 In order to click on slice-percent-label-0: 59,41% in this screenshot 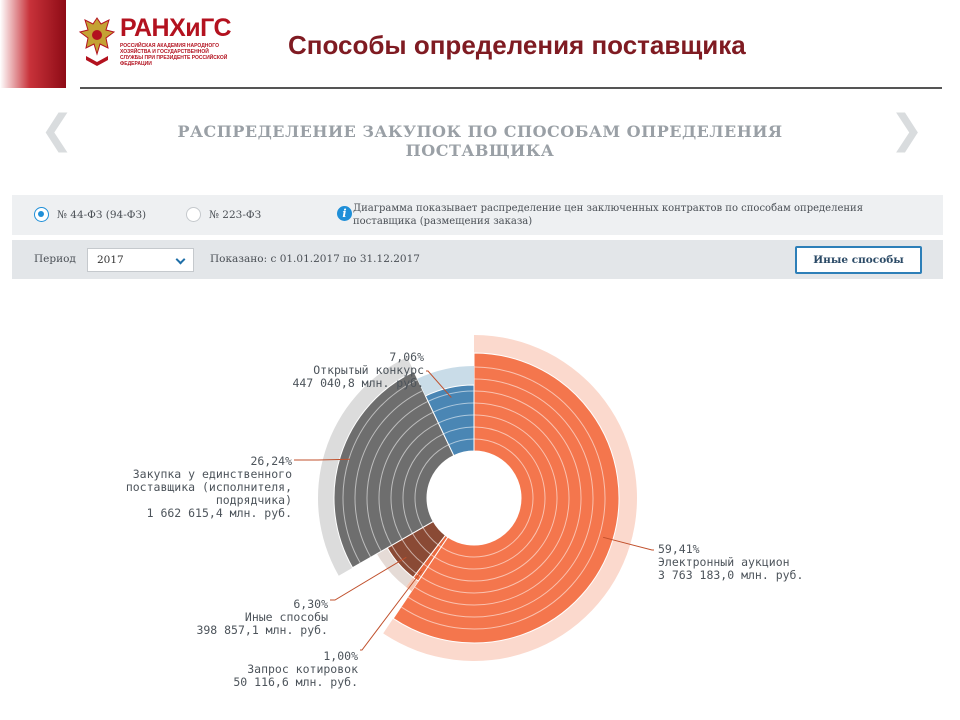, I will do `click(679, 549)`.